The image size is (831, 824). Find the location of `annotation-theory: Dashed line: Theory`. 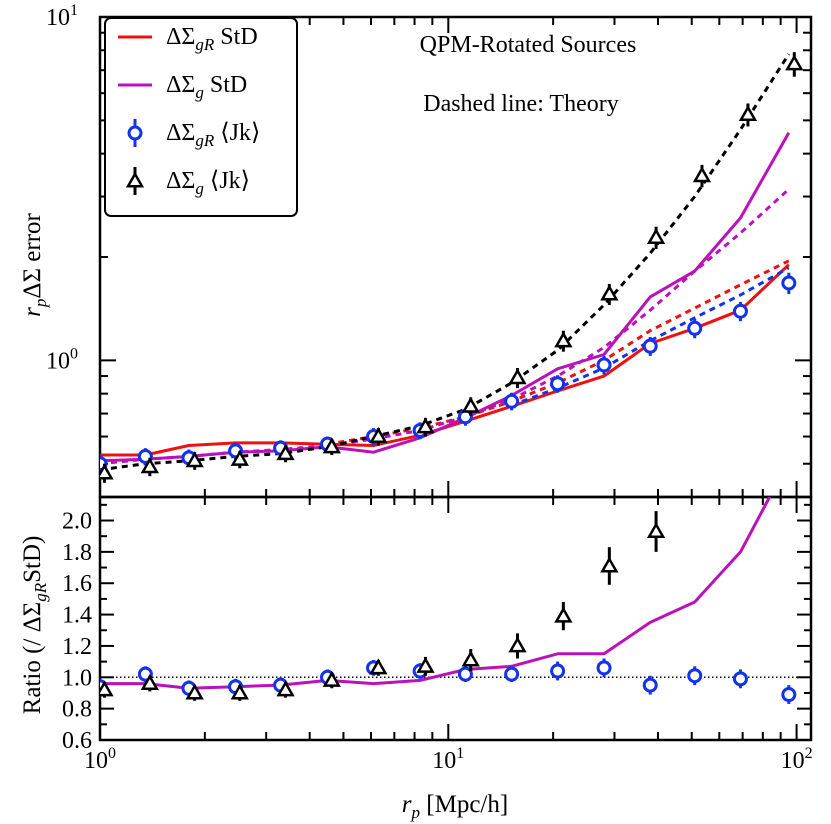

annotation-theory: Dashed line: Theory is located at coordinates (521, 104).